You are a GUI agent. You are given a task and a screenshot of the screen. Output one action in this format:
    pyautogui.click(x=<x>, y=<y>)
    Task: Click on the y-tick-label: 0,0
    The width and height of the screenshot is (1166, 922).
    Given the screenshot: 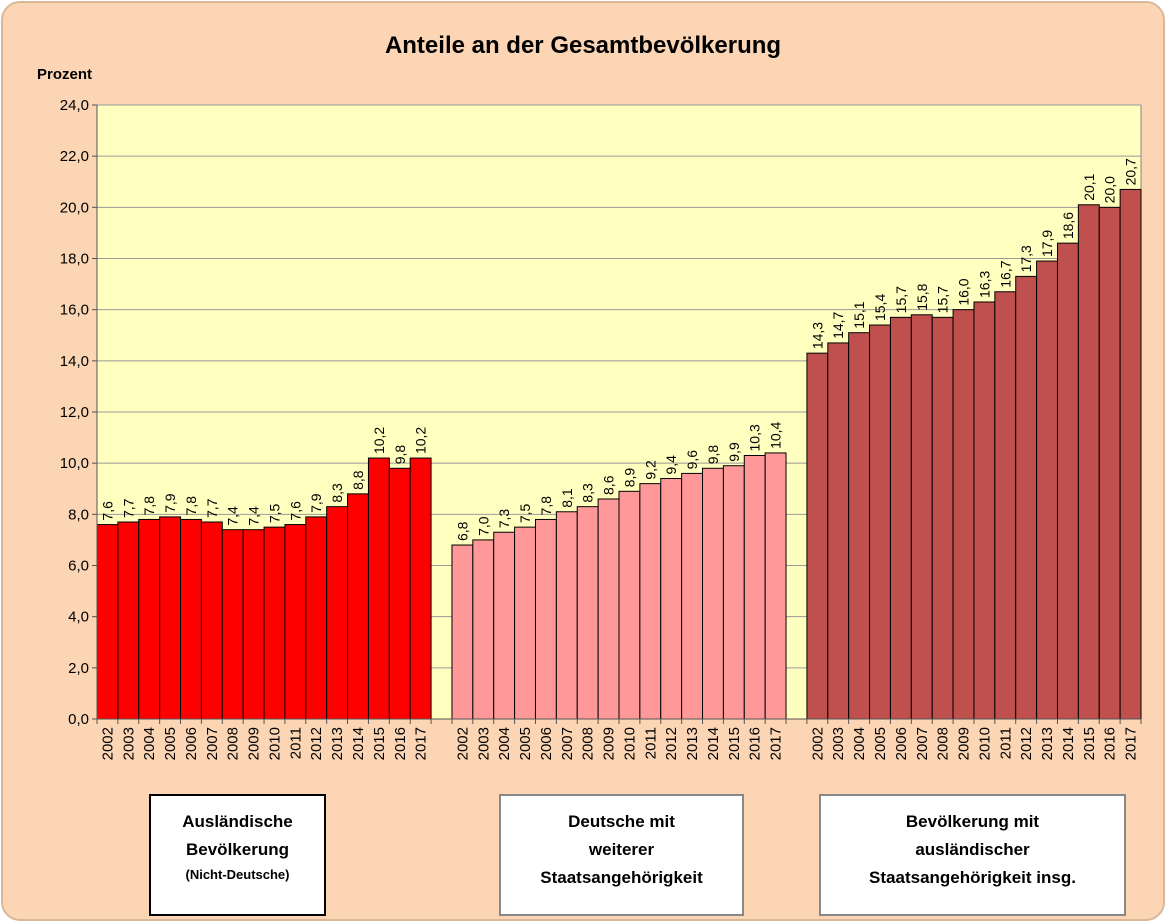 What is the action you would take?
    pyautogui.click(x=78, y=719)
    